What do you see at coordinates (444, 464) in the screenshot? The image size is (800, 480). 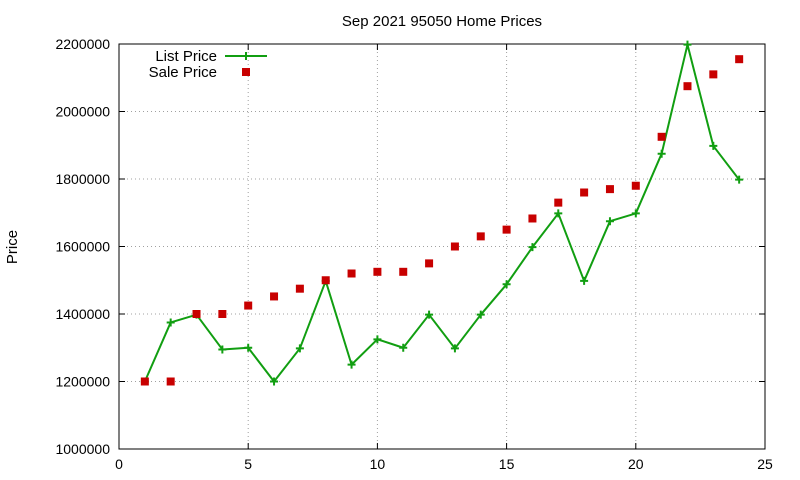 I see `x-tick-labels: 0 5 10 15 20 25` at bounding box center [444, 464].